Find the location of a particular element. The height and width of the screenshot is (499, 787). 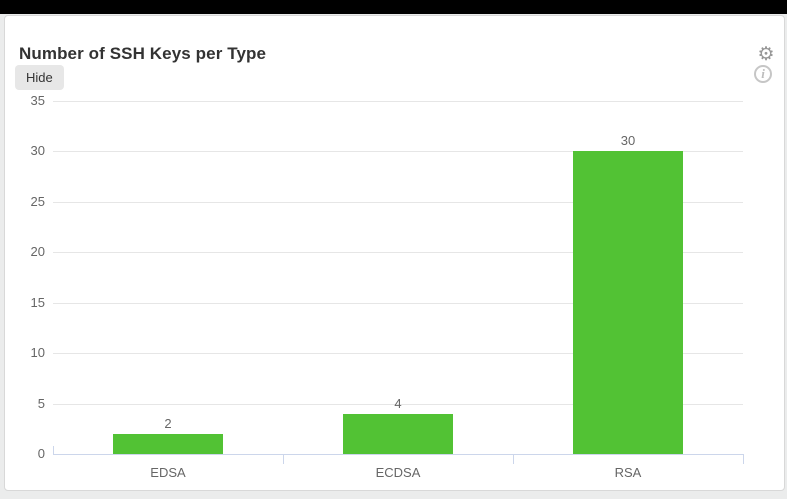

x-axis-category-label: EDSA is located at coordinates (168, 472).